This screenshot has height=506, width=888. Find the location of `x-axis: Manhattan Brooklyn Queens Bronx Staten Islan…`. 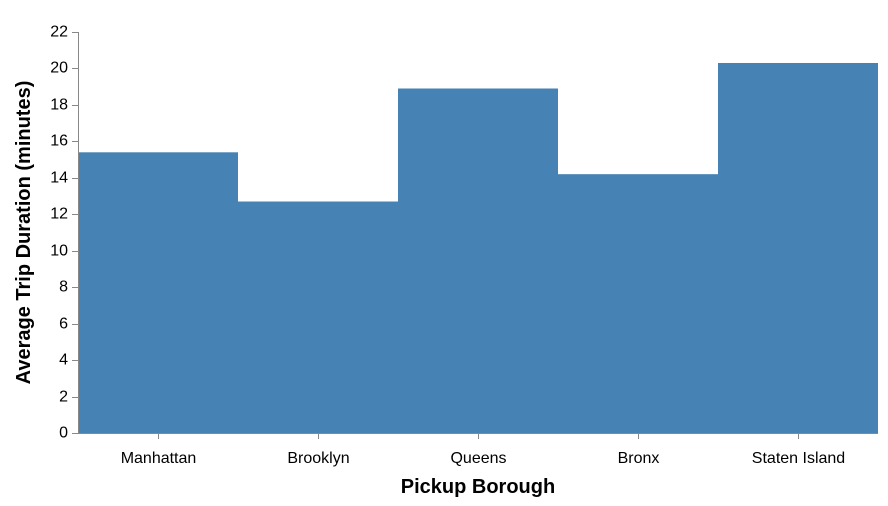

x-axis: Manhattan Brooklyn Queens Bronx Staten Islan… is located at coordinates (478, 450).